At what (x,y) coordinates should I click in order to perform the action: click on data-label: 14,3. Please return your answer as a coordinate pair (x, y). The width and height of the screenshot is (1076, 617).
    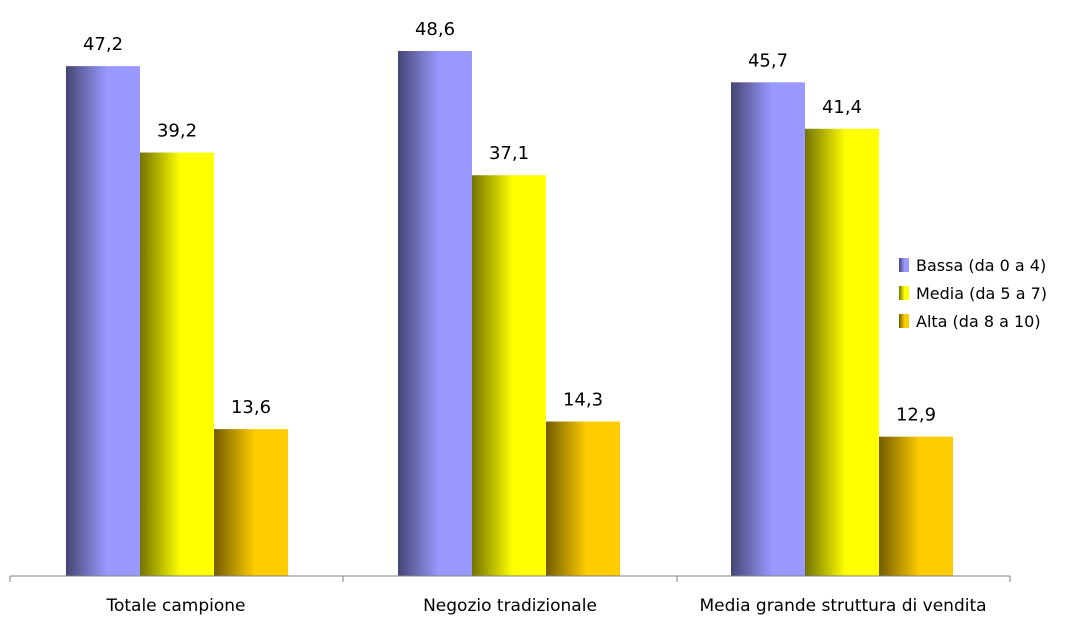
    Looking at the image, I should click on (583, 400).